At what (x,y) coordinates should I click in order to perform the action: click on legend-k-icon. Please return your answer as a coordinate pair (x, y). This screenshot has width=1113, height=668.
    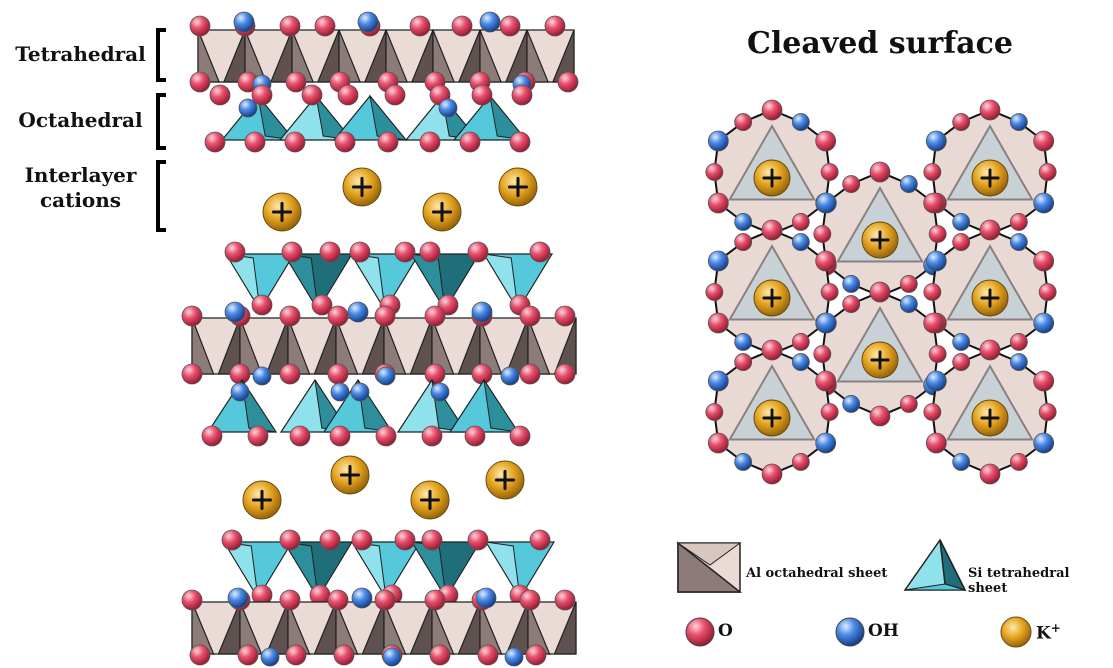
    Looking at the image, I should click on (1016, 632).